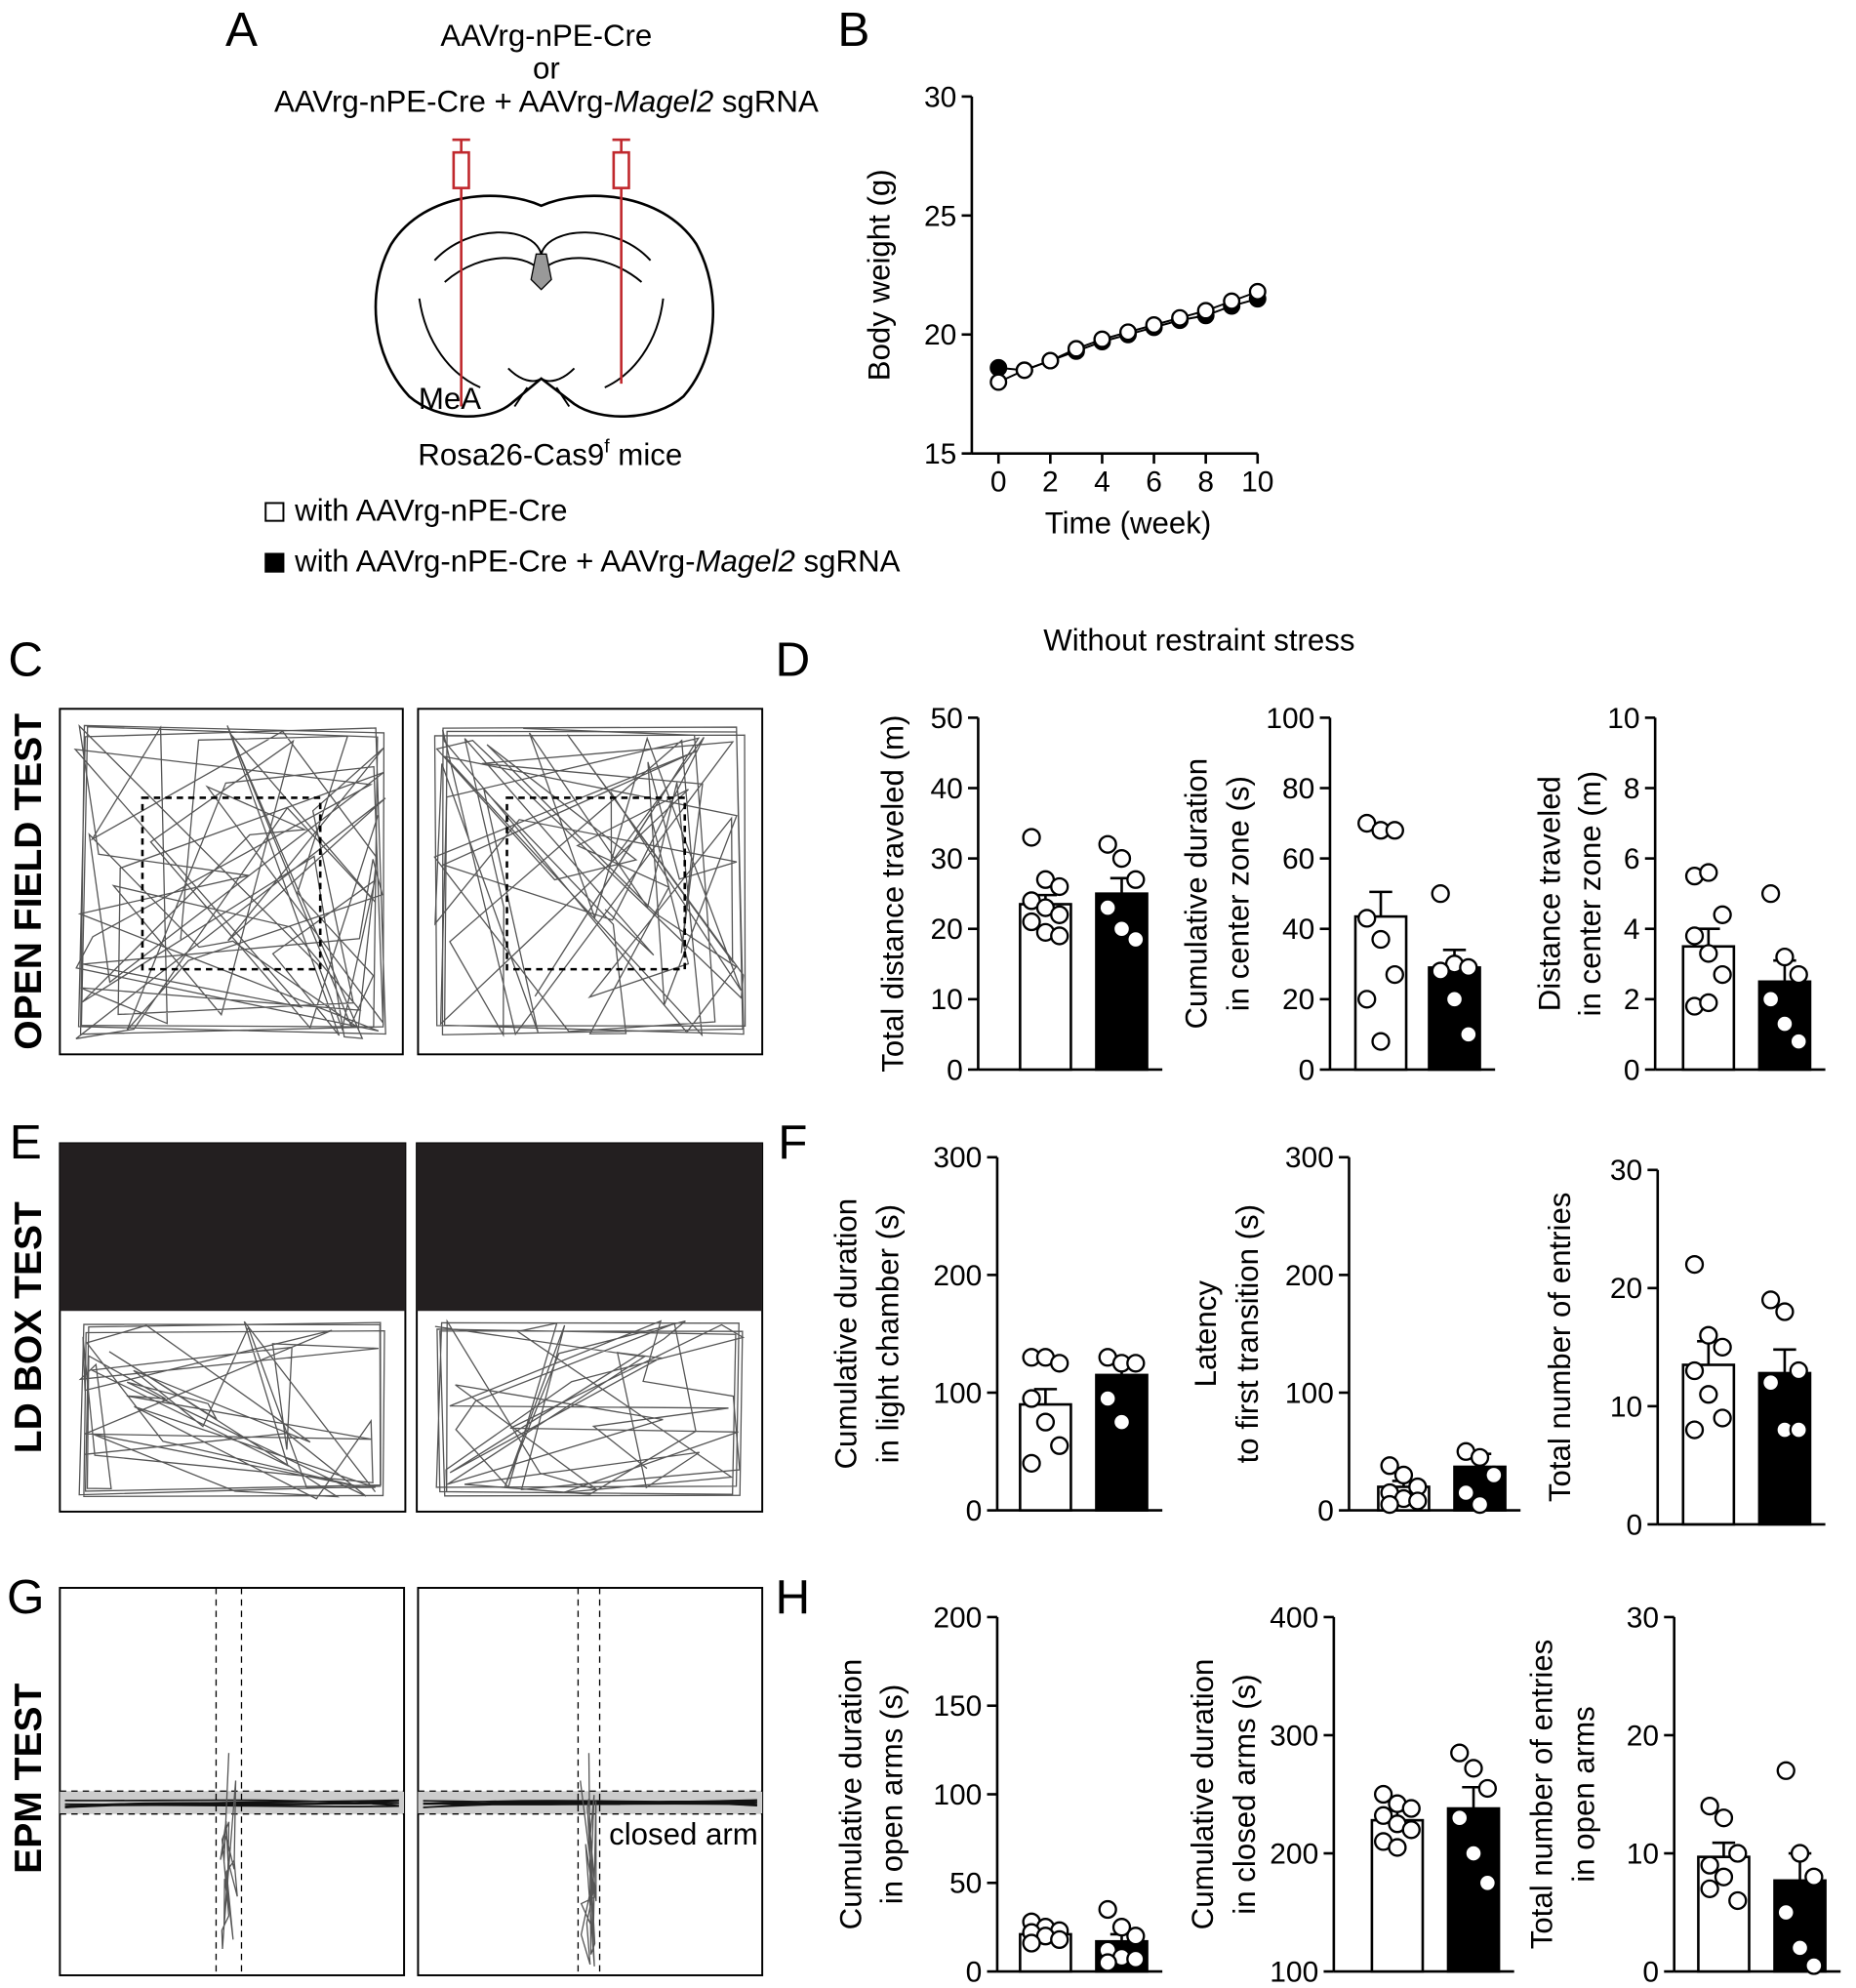 This screenshot has width=1856, height=1988. I want to click on panel-label: D, so click(794, 659).